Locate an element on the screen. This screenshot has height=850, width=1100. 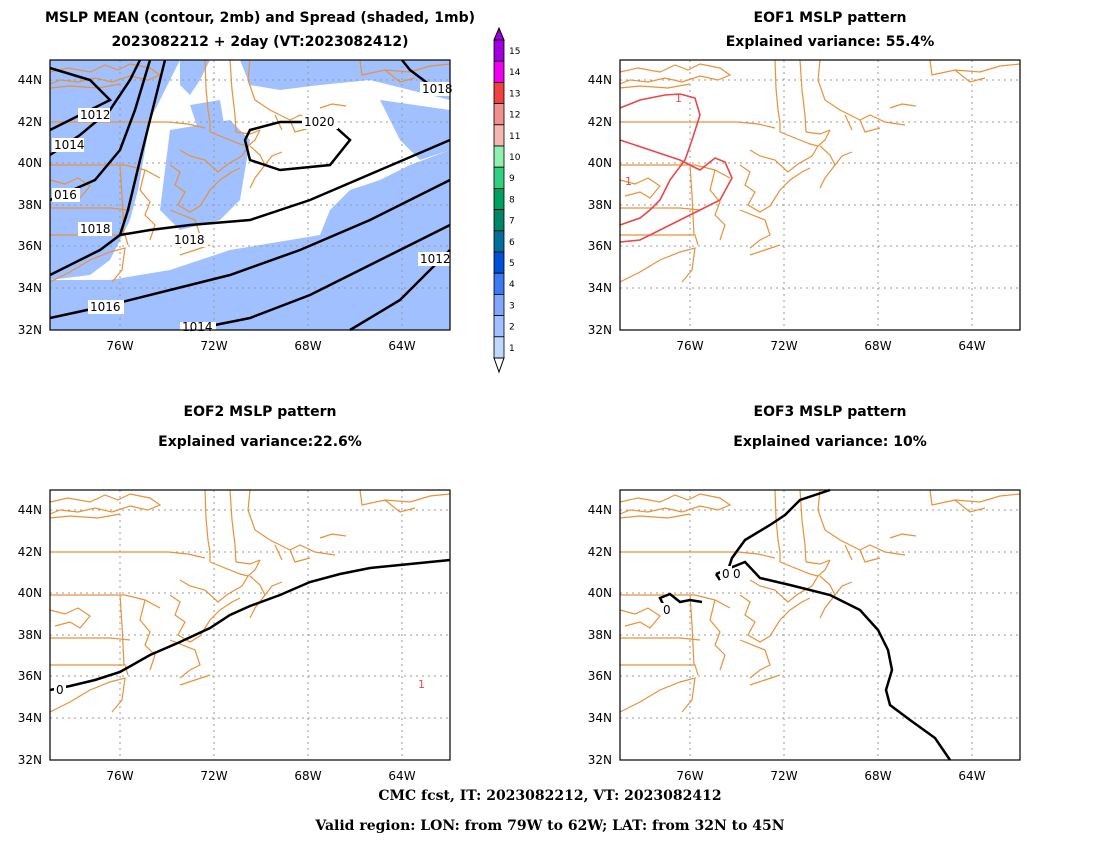
panel1-subtitle: 2023082212 + 2day (VT:2023082412) is located at coordinates (260, 42).